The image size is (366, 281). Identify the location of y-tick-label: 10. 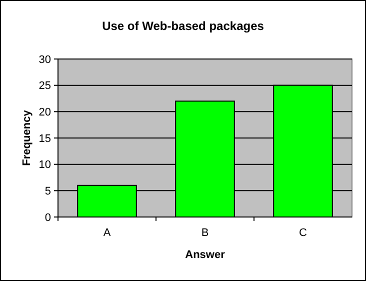
(44, 165).